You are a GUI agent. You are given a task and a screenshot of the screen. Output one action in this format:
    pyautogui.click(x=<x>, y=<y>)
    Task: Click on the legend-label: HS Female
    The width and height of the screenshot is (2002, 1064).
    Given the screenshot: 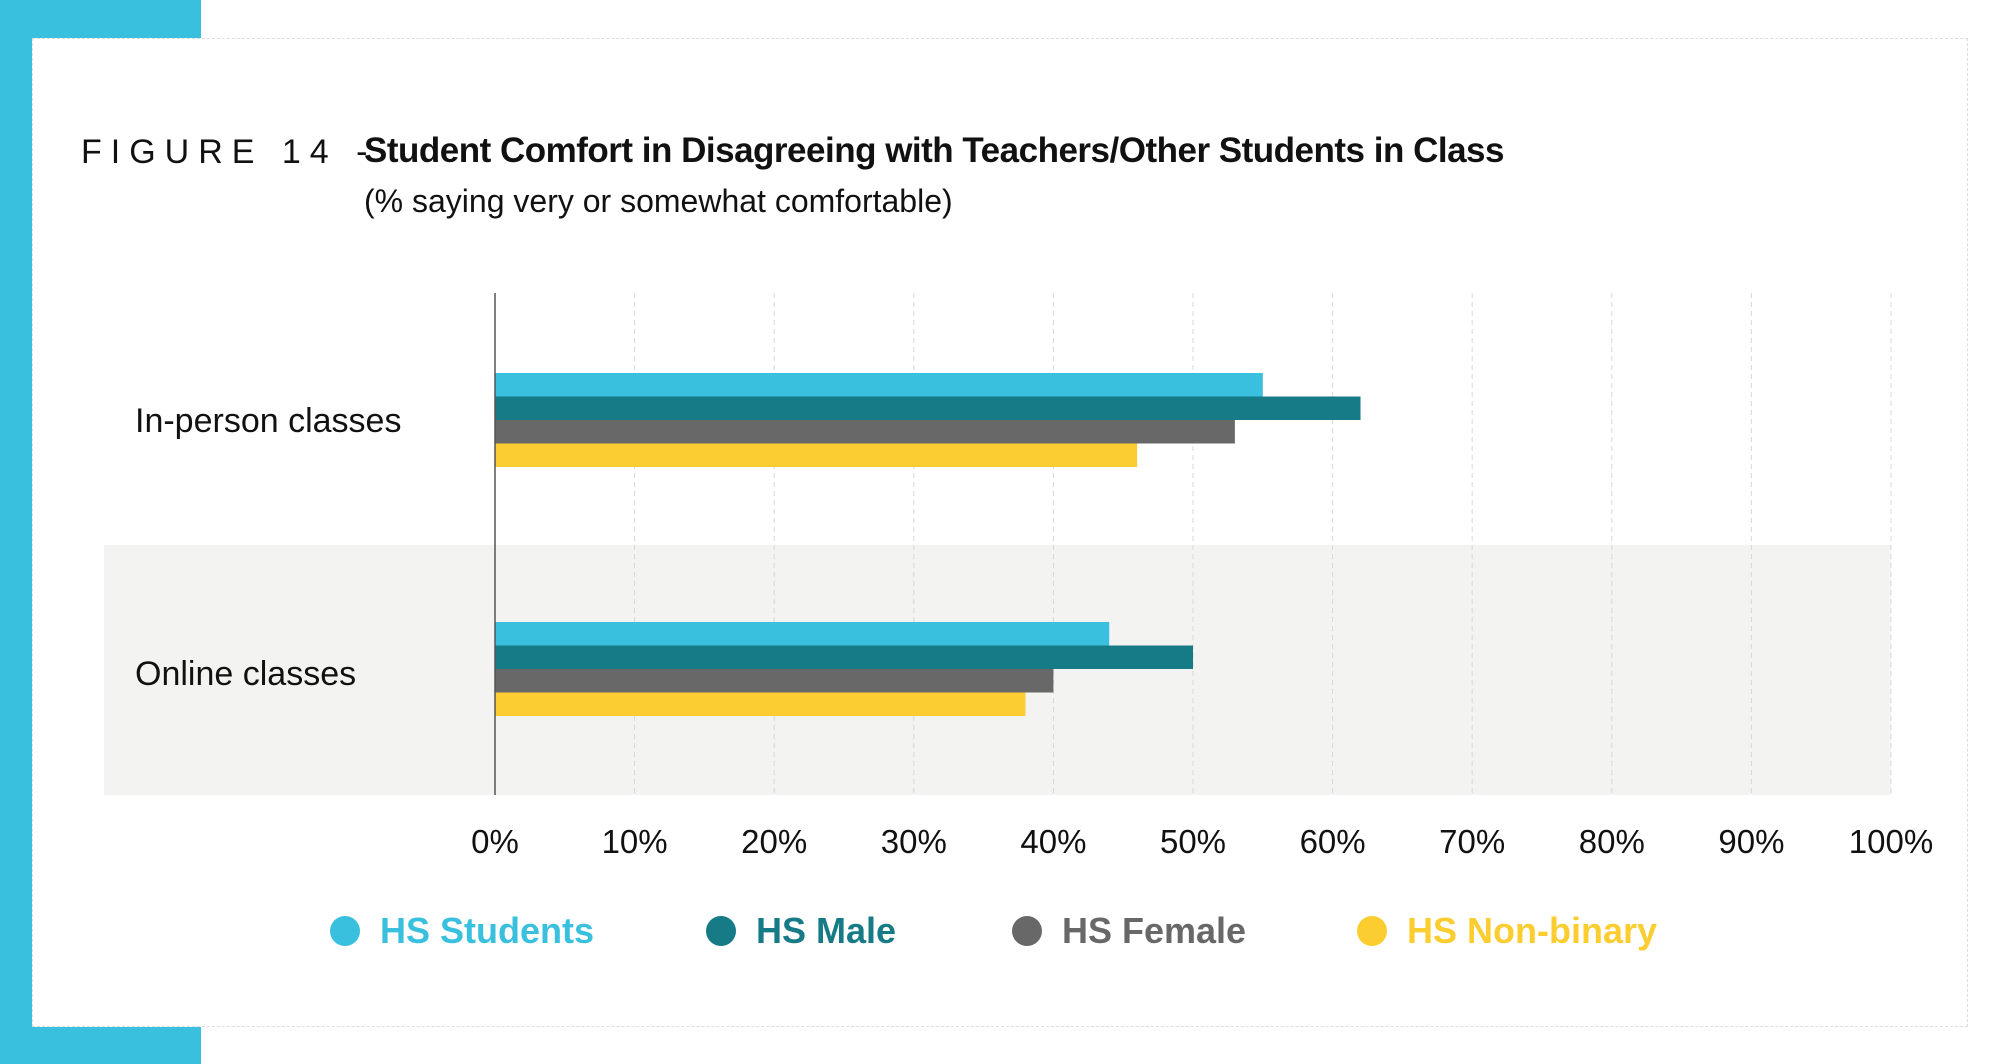 What is the action you would take?
    pyautogui.click(x=1154, y=930)
    